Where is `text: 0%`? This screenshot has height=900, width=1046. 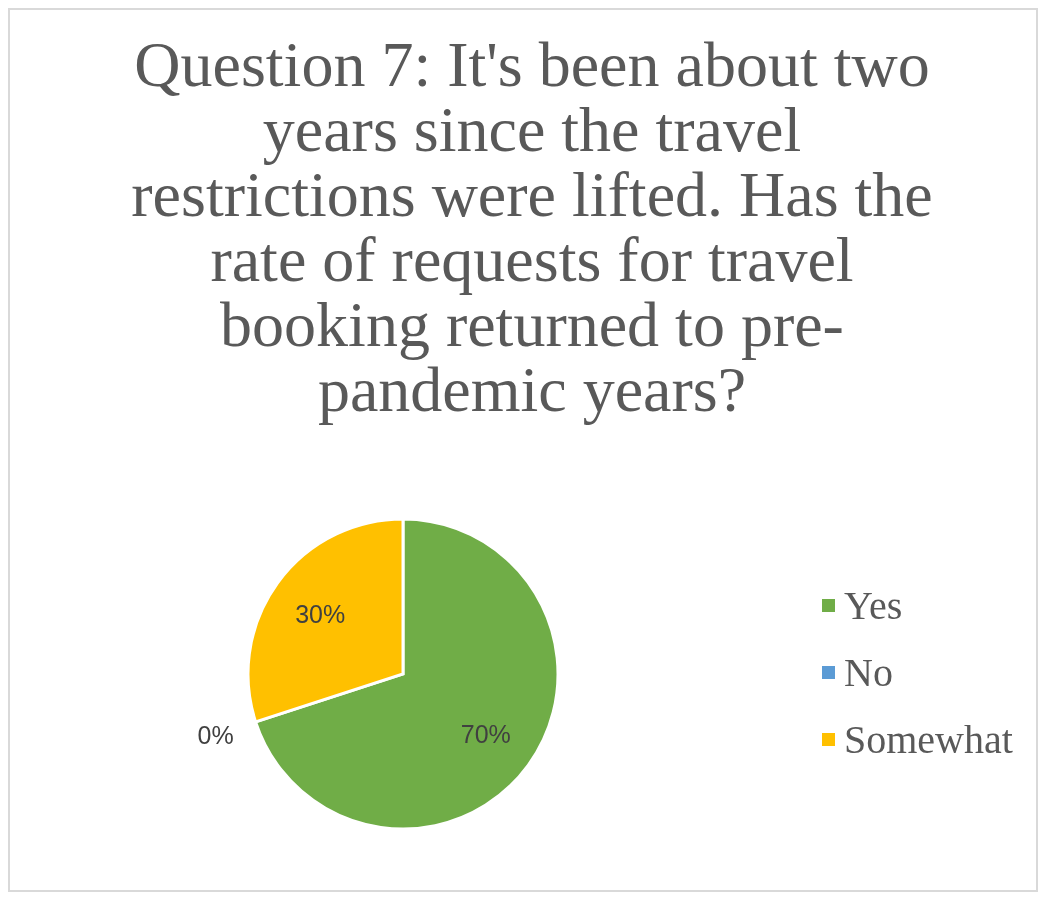 text: 0% is located at coordinates (215, 734).